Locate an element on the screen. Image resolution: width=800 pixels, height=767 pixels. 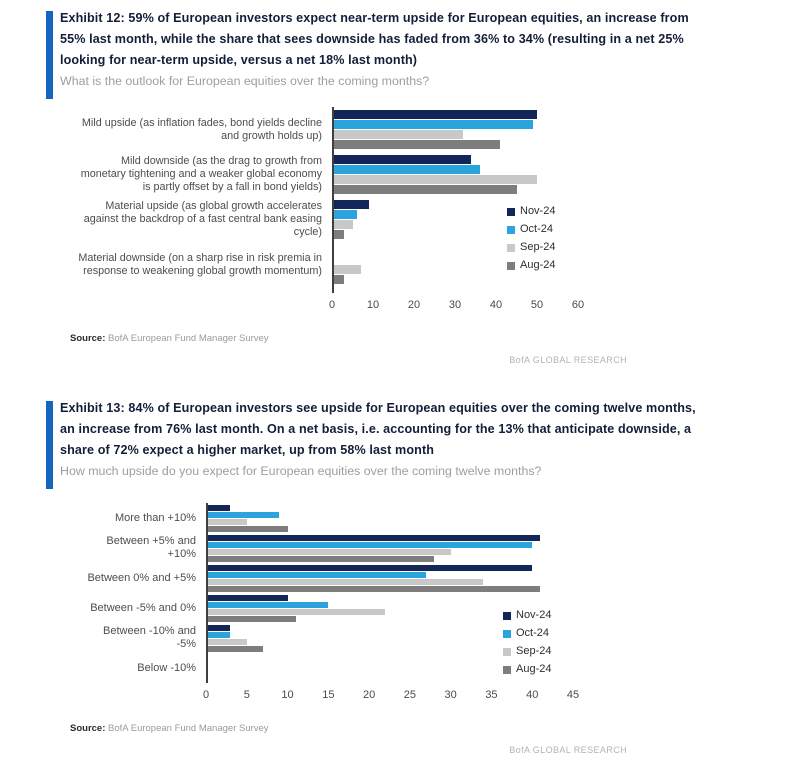
bar-group: Between -5% and 0% is located at coordinates (333, 608).